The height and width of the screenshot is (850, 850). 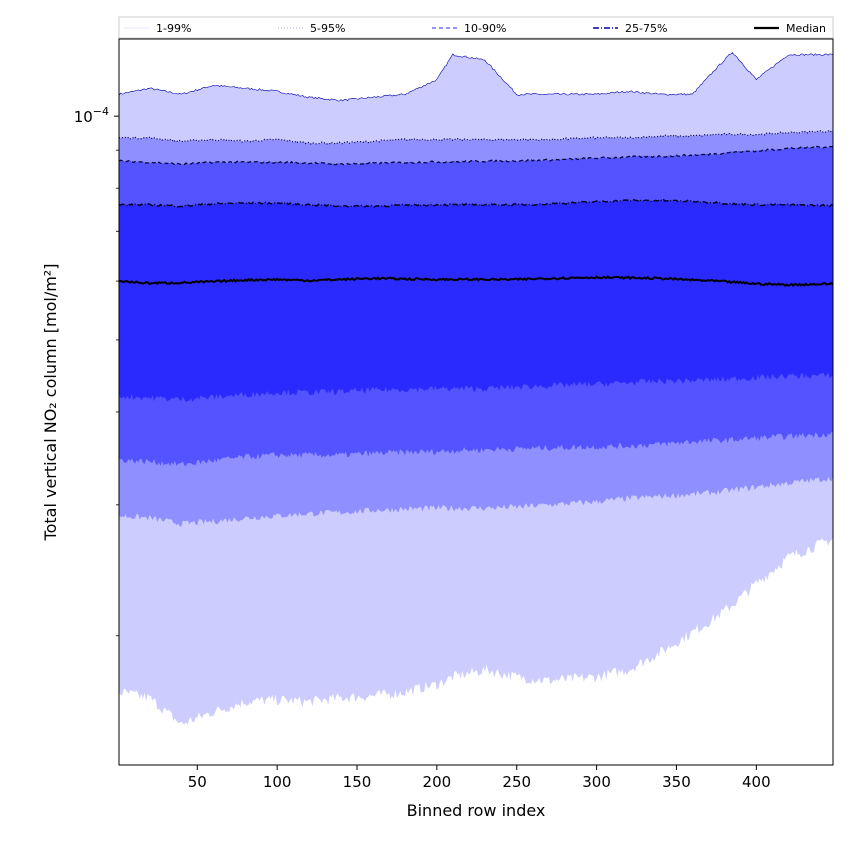 What do you see at coordinates (476, 203) in the screenshot?
I see `band-upper-edge-25-75pct` at bounding box center [476, 203].